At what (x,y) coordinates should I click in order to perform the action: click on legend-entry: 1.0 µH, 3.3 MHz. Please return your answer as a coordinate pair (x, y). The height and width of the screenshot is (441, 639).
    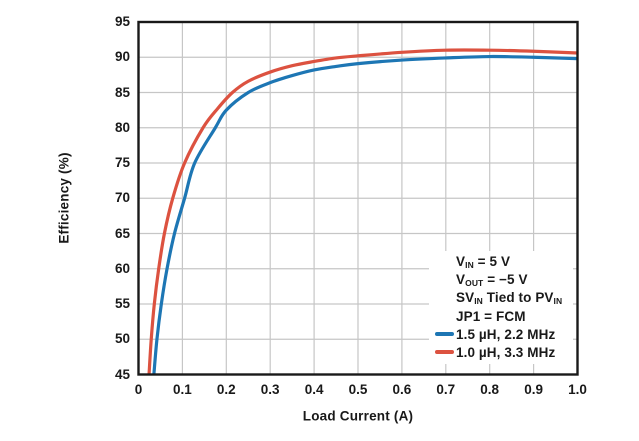
    Looking at the image, I should click on (501, 352).